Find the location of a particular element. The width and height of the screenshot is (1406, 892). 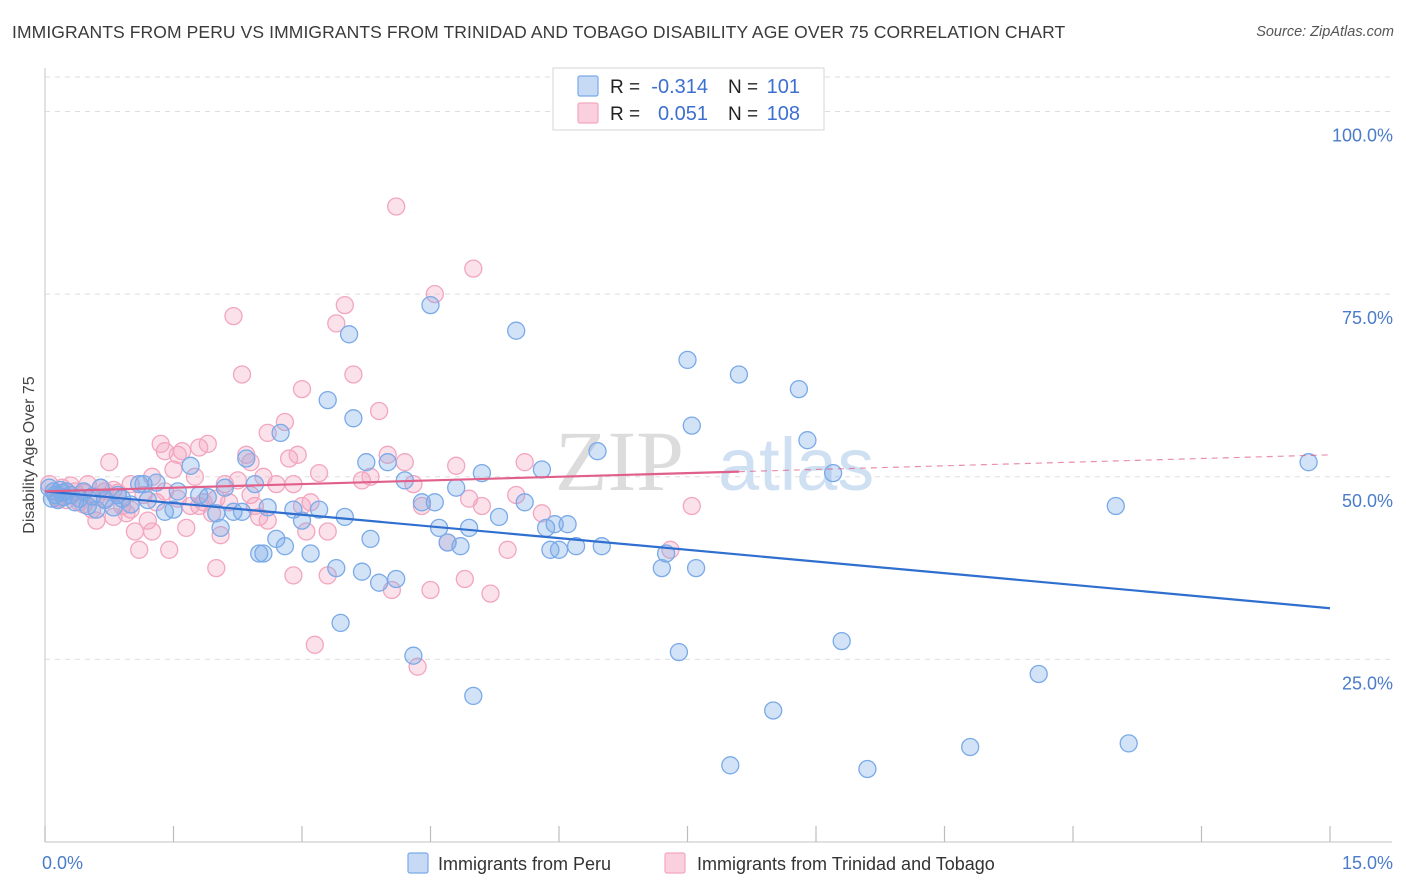

legend-swatch-peru is located at coordinates (588, 86).